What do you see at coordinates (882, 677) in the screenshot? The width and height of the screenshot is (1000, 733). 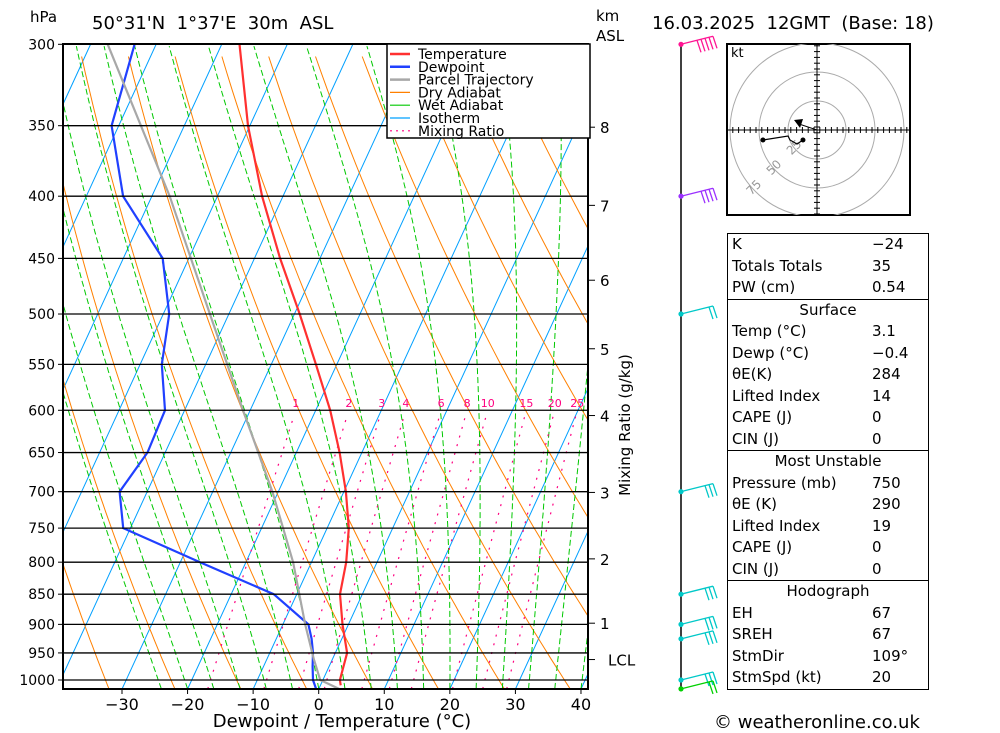 I see `index-value: 20` at bounding box center [882, 677].